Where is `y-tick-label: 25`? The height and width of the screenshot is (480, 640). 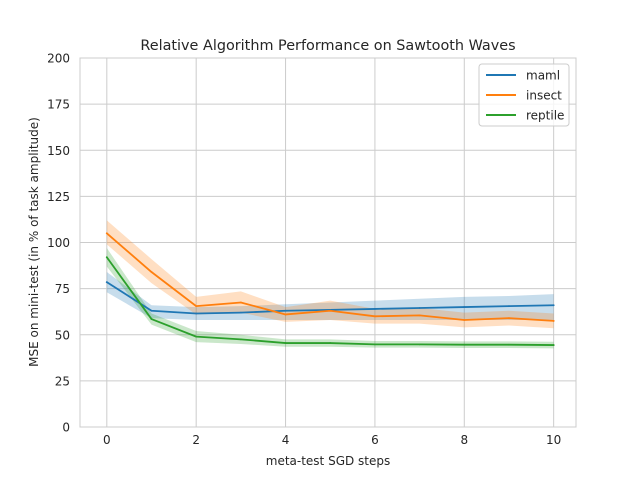 y-tick-label: 25 is located at coordinates (62, 381).